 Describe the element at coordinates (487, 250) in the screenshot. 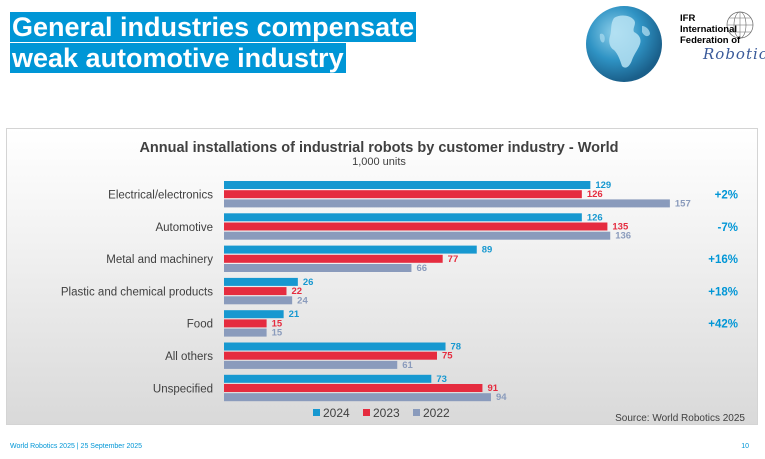

I see `data-label: 89` at that location.